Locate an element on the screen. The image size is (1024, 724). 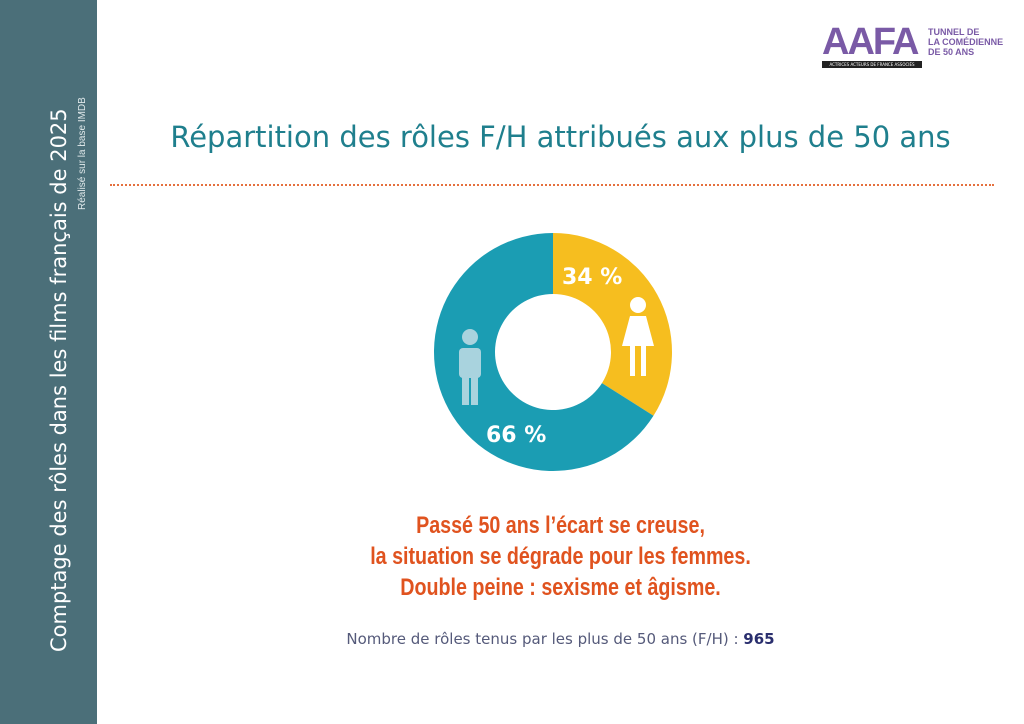
sidebar-subtitle: Réalisé sur la base IMDB is located at coordinates (82, 153).